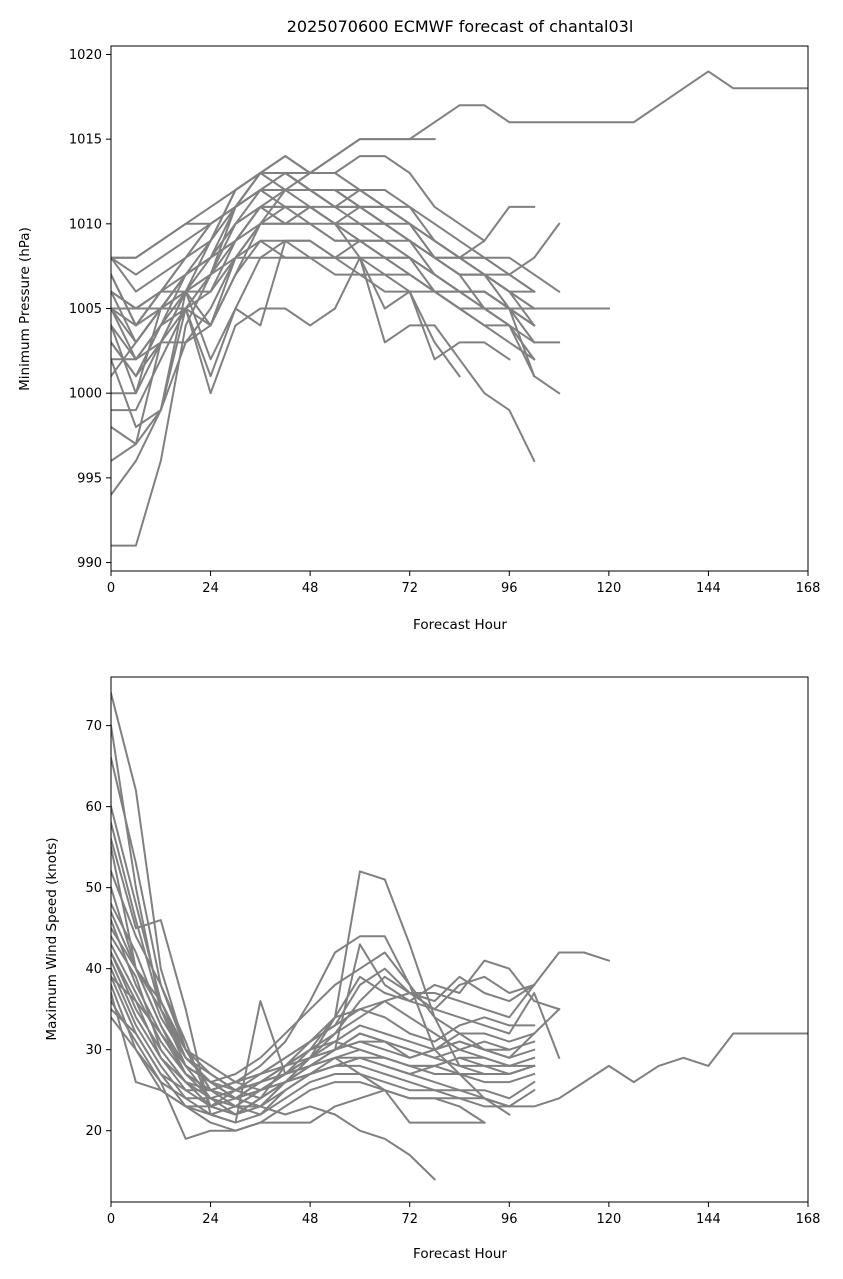 The height and width of the screenshot is (1279, 843). I want to click on wind-x-tick-label: 120, so click(608, 1219).